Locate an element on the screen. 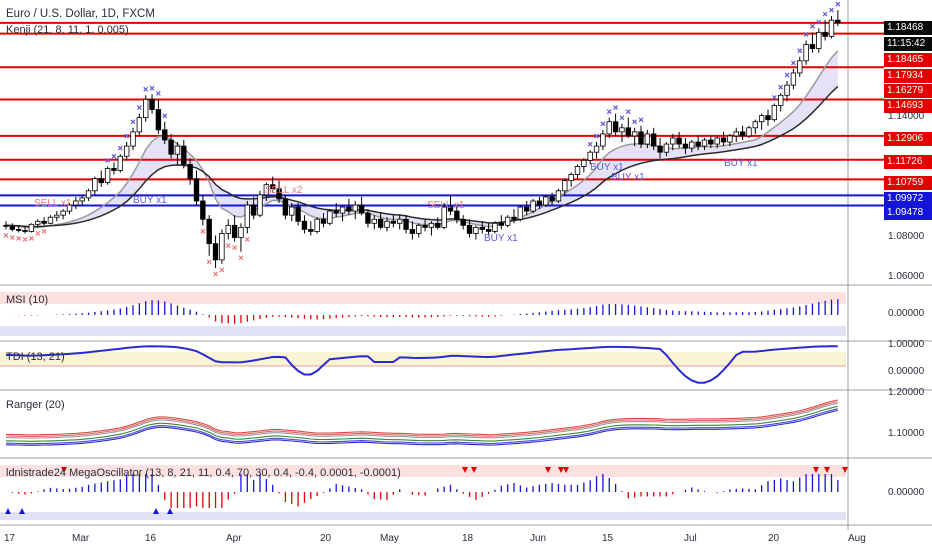 This screenshot has height=555, width=932. chart-title: Euro / U.S. Dollar, 1D, FXCM is located at coordinates (80, 14).